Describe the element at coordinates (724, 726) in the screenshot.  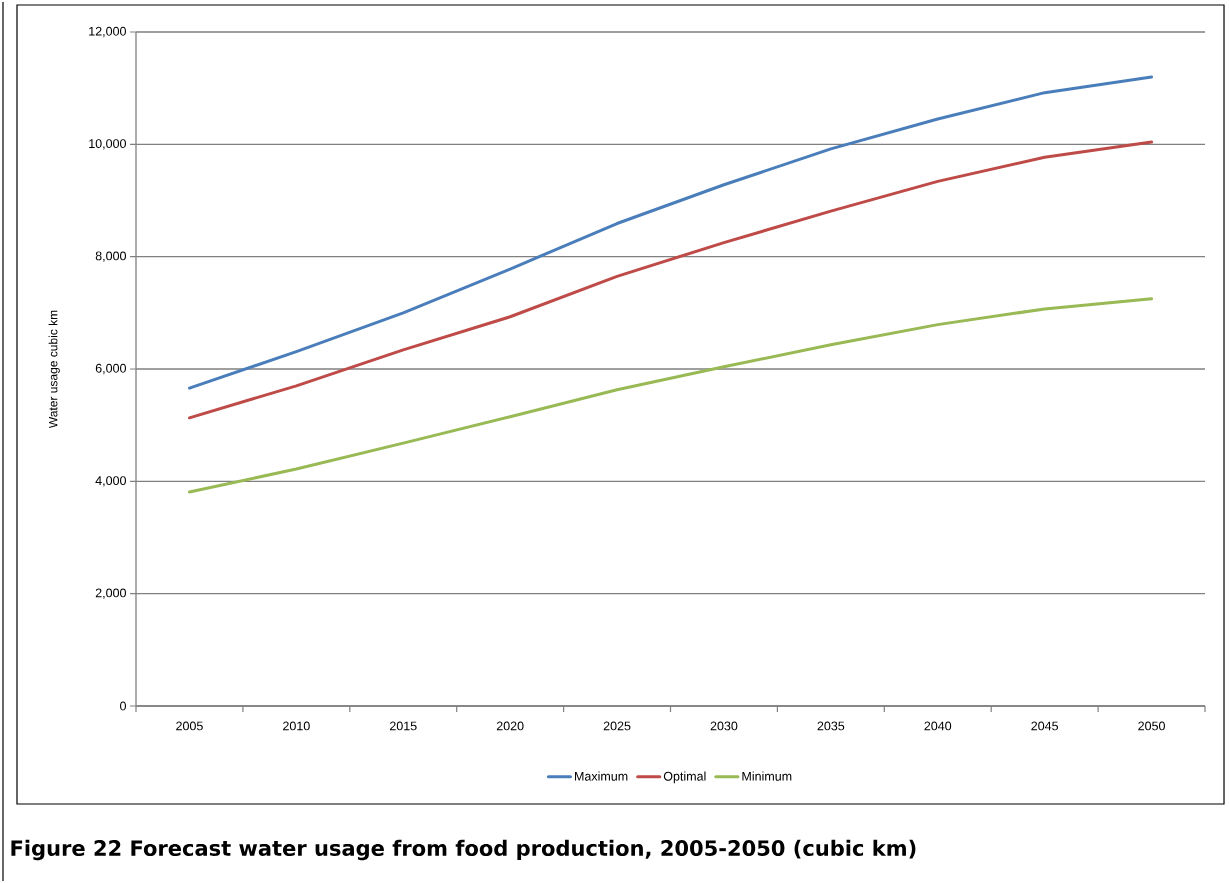
I see `x-tick-label: 2030` at that location.